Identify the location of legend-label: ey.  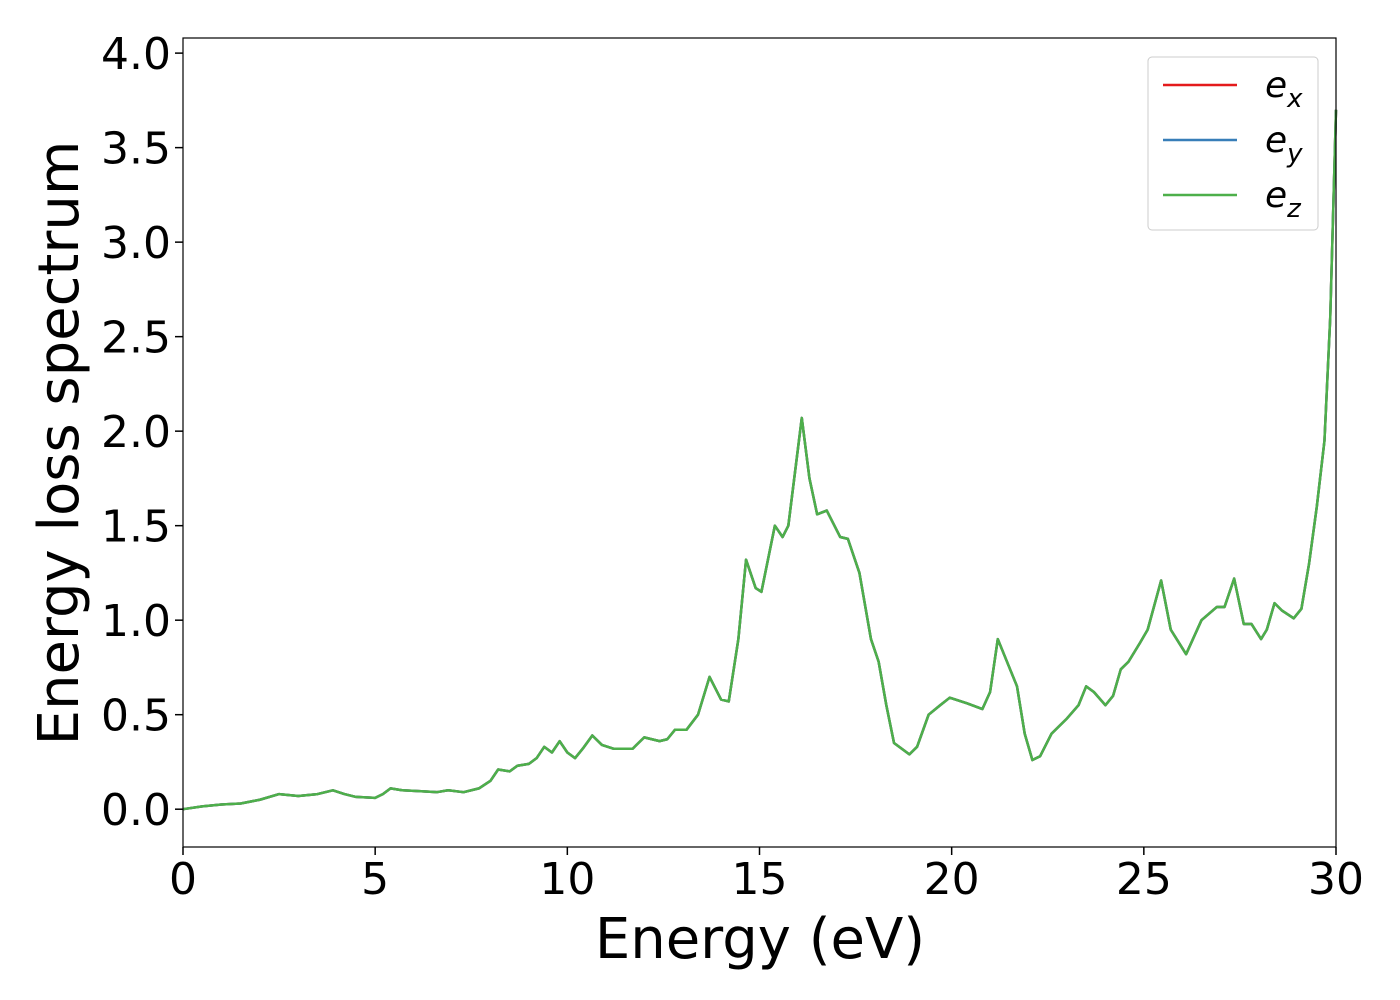
(1284, 144).